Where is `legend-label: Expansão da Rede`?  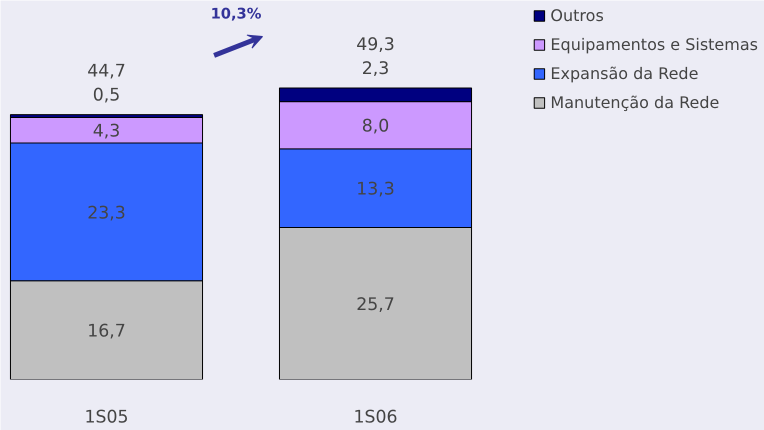 legend-label: Expansão da Rede is located at coordinates (624, 73).